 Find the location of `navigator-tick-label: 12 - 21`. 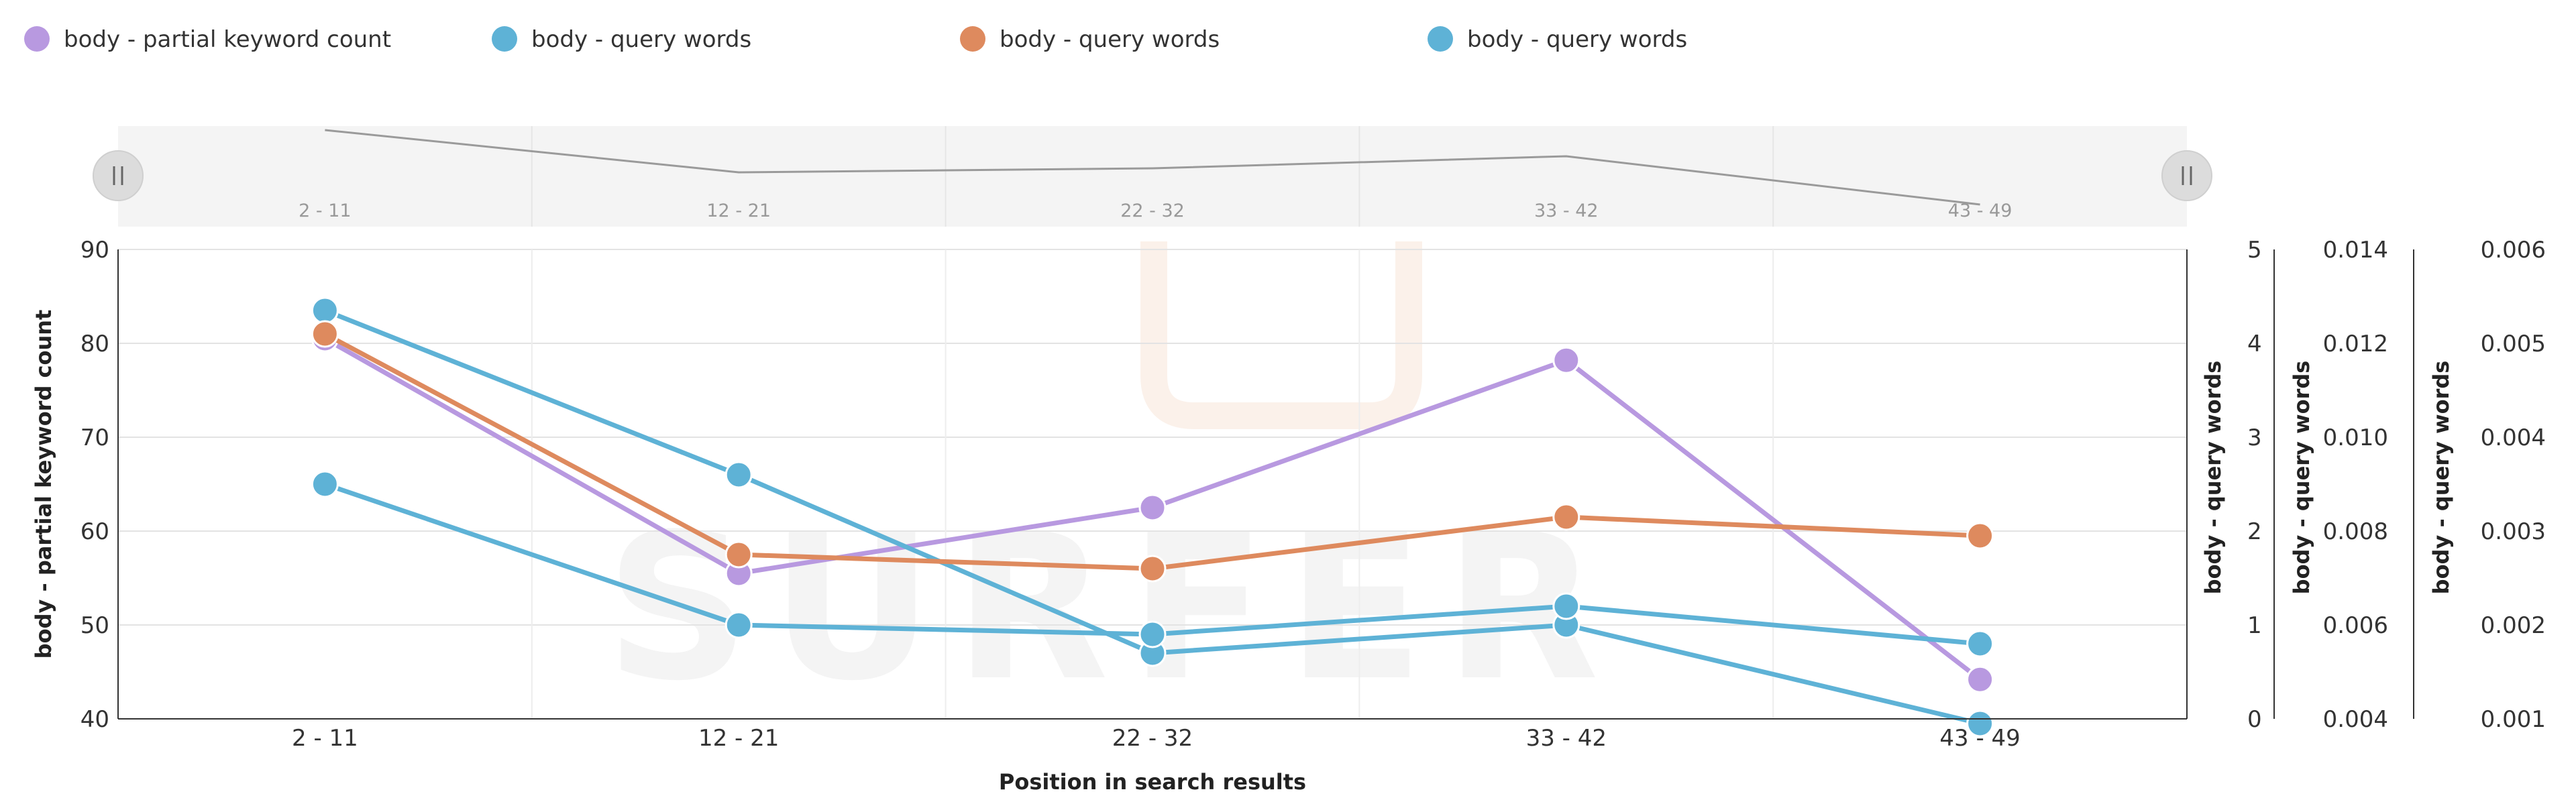

navigator-tick-label: 12 - 21 is located at coordinates (738, 210).